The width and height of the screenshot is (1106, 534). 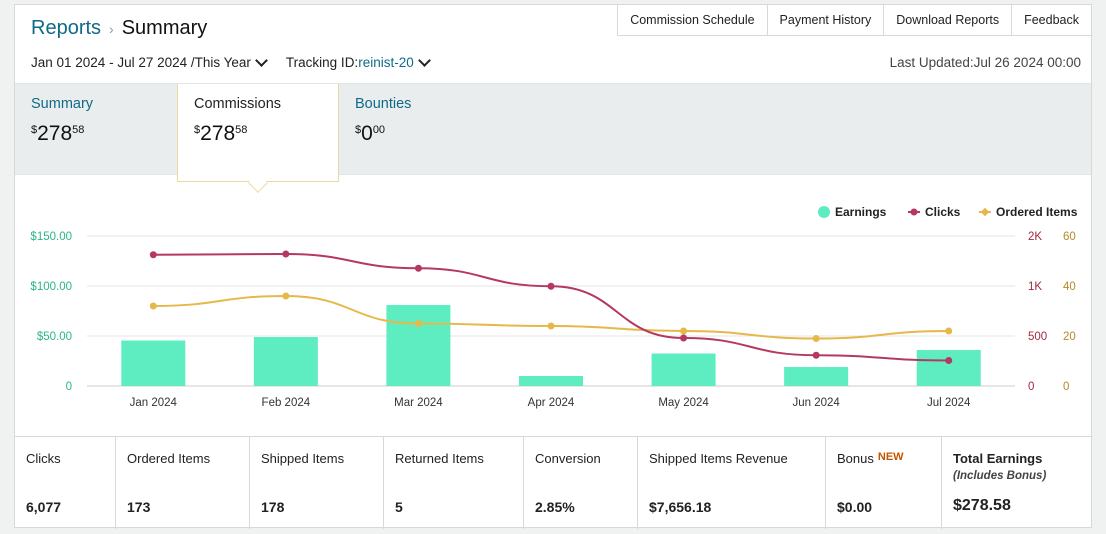 What do you see at coordinates (379, 130) in the screenshot?
I see `amount-cents: 00` at bounding box center [379, 130].